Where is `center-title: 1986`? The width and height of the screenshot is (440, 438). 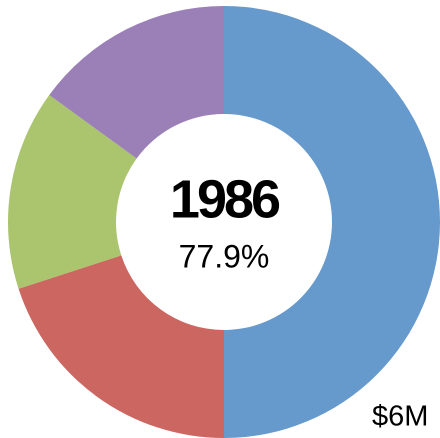
center-title: 1986 is located at coordinates (225, 199).